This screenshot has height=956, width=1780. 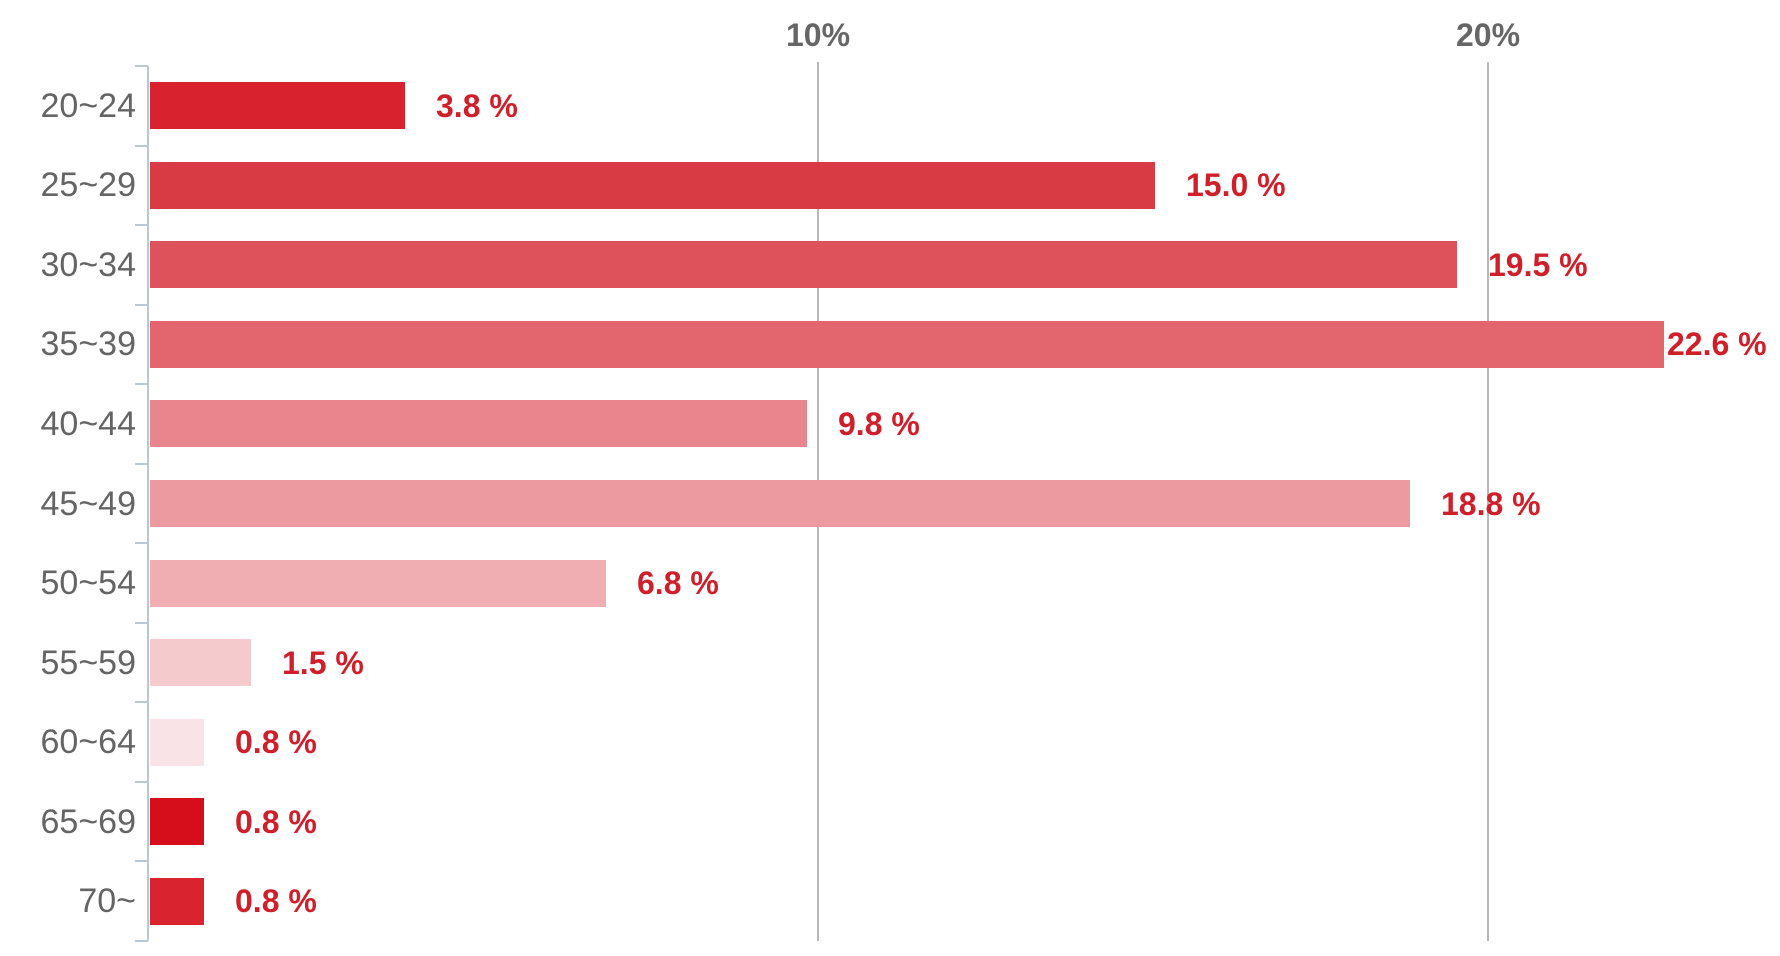 I want to click on category-label: 25~29, so click(x=88, y=185).